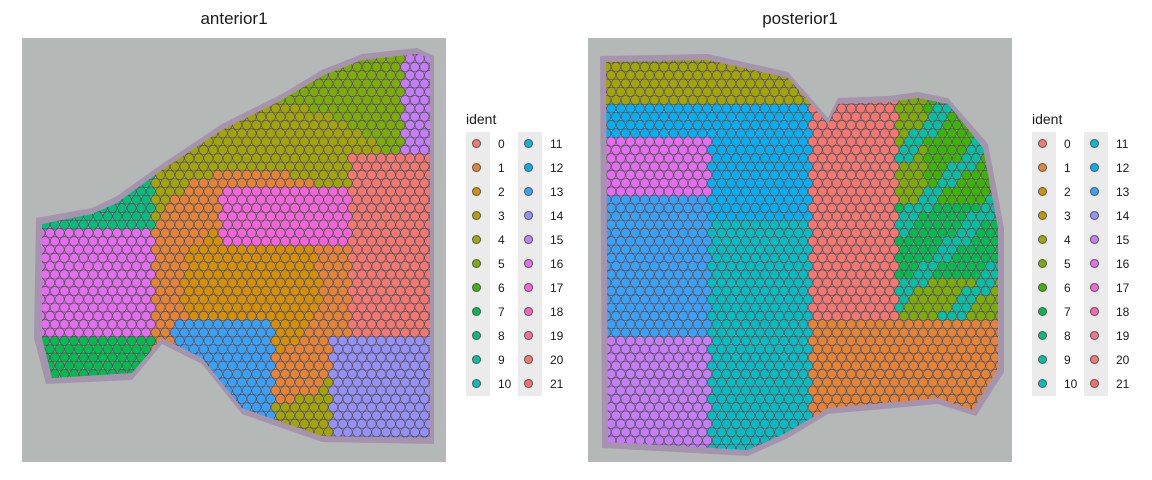 This screenshot has height=480, width=1152. Describe the element at coordinates (1106, 144) in the screenshot. I see `legend-item: 11` at that location.